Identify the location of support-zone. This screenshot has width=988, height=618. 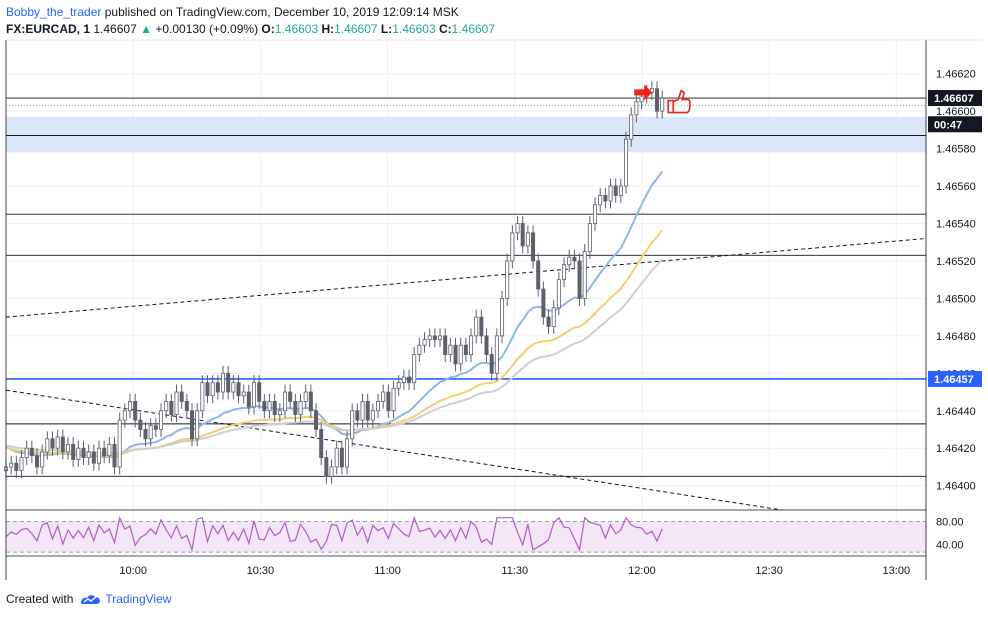
(466, 134).